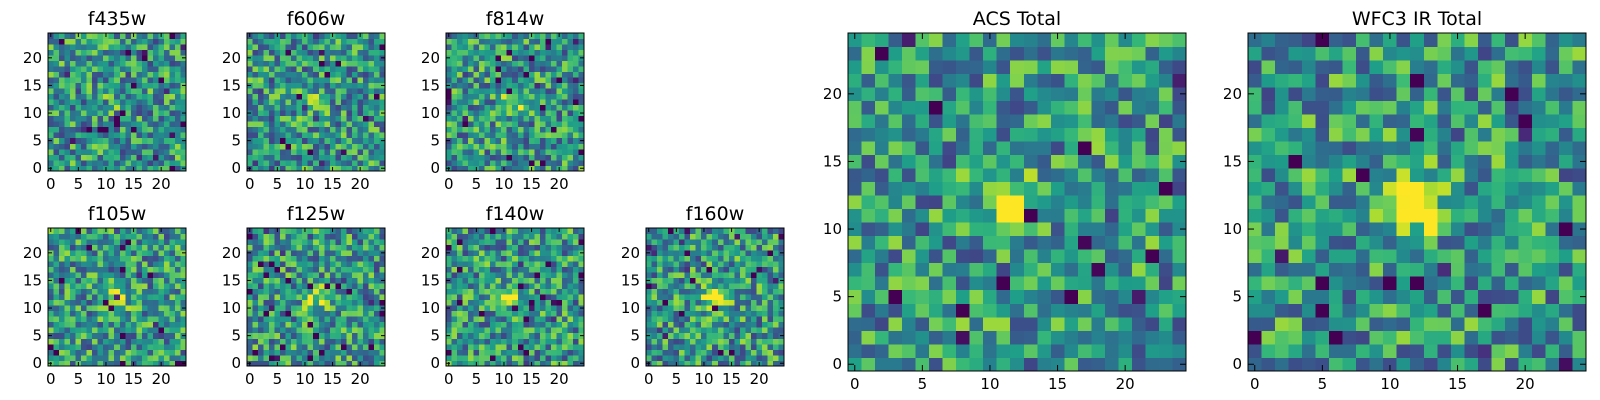  Describe the element at coordinates (630, 280) in the screenshot. I see `y-tick-label: 15` at that location.